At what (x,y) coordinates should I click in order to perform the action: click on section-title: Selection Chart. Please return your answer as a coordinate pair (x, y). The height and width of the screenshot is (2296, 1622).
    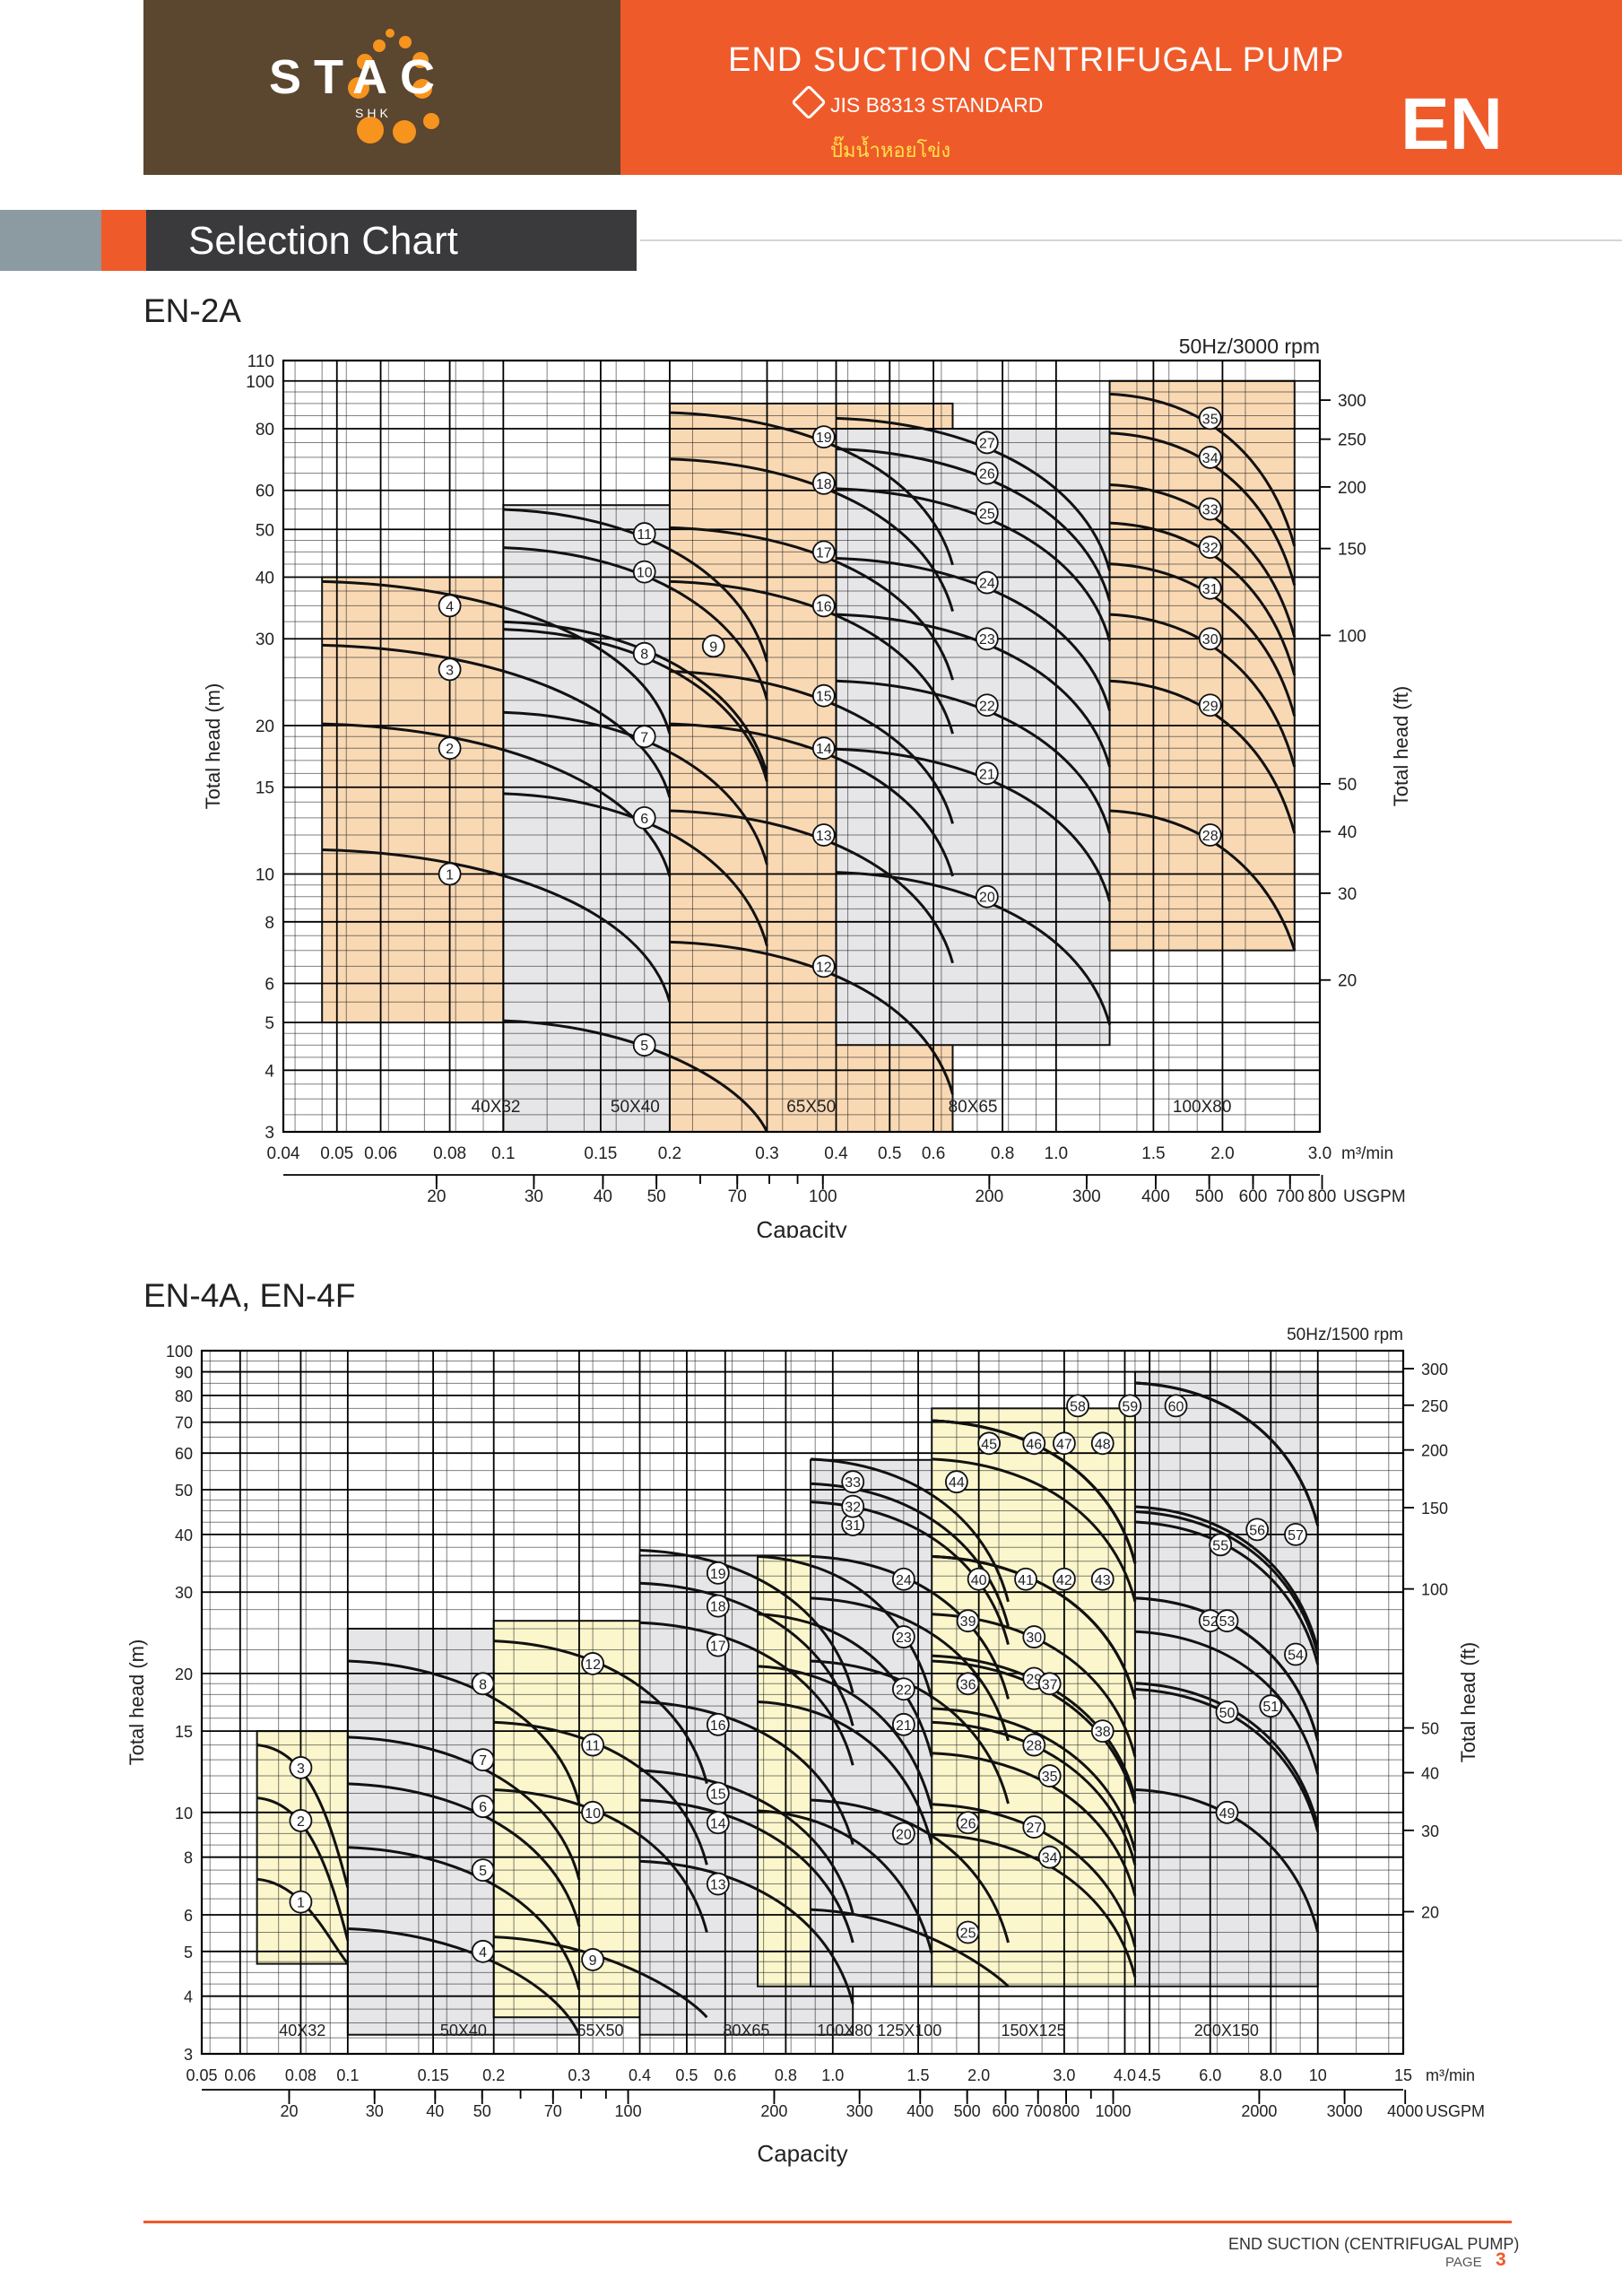
    Looking at the image, I should click on (323, 241).